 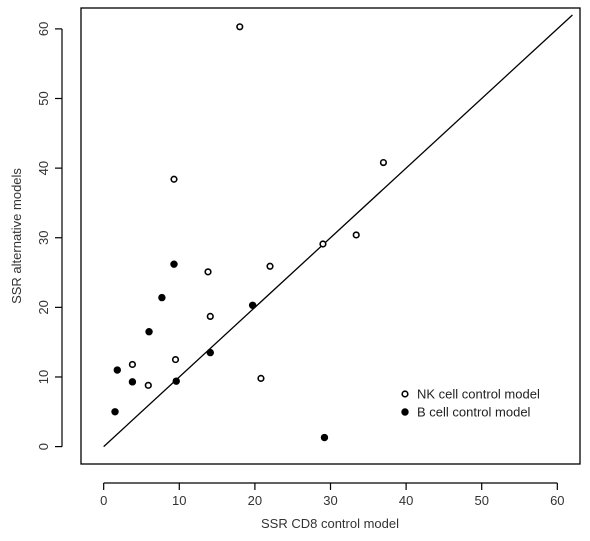 I want to click on legend-nk-label: NK cell control model, so click(x=478, y=394).